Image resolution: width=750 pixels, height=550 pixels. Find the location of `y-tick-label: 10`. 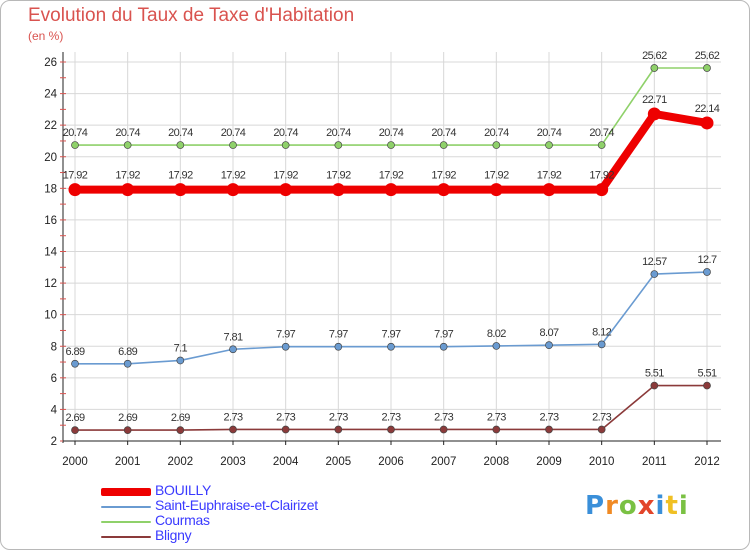

y-tick-label: 10 is located at coordinates (50, 316).